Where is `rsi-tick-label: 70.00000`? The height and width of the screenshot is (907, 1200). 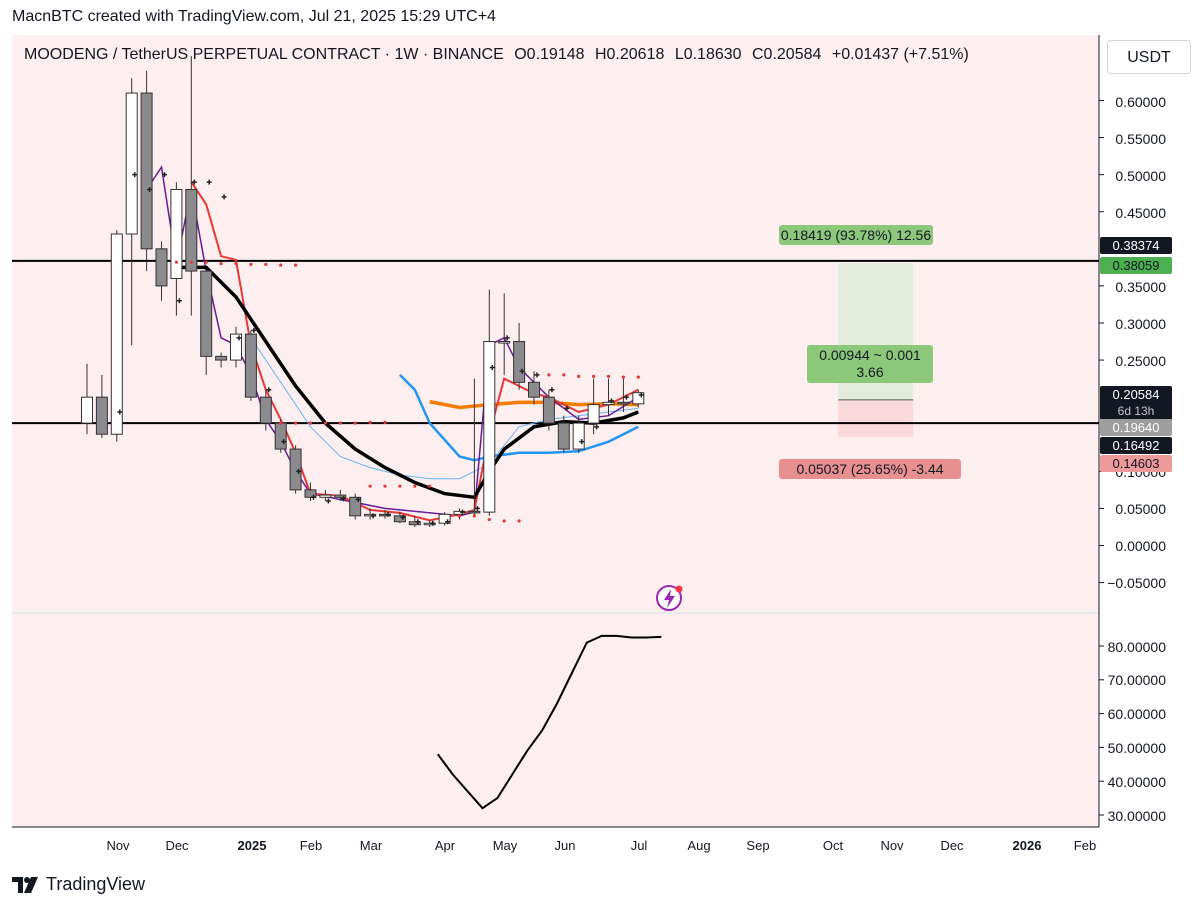 rsi-tick-label: 70.00000 is located at coordinates (1136, 680).